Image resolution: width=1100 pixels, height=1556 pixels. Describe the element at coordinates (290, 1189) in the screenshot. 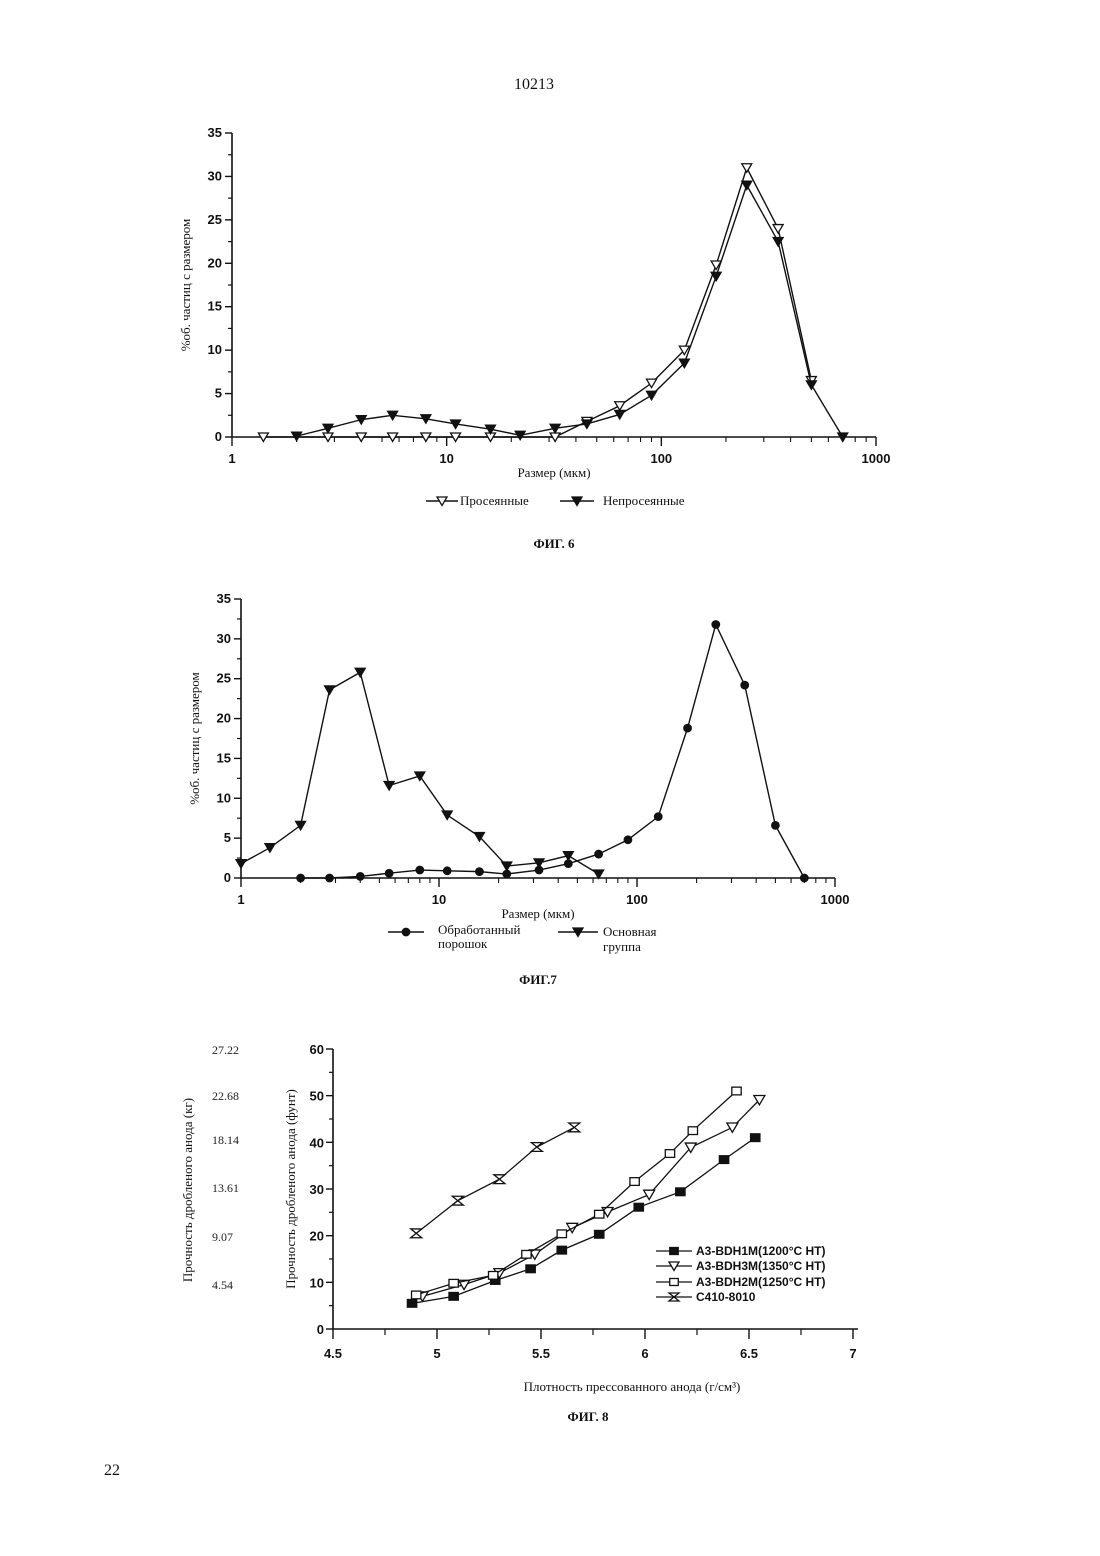

I see `fig8-y-axis-label: Прочность дробленого анода (фунт)` at that location.